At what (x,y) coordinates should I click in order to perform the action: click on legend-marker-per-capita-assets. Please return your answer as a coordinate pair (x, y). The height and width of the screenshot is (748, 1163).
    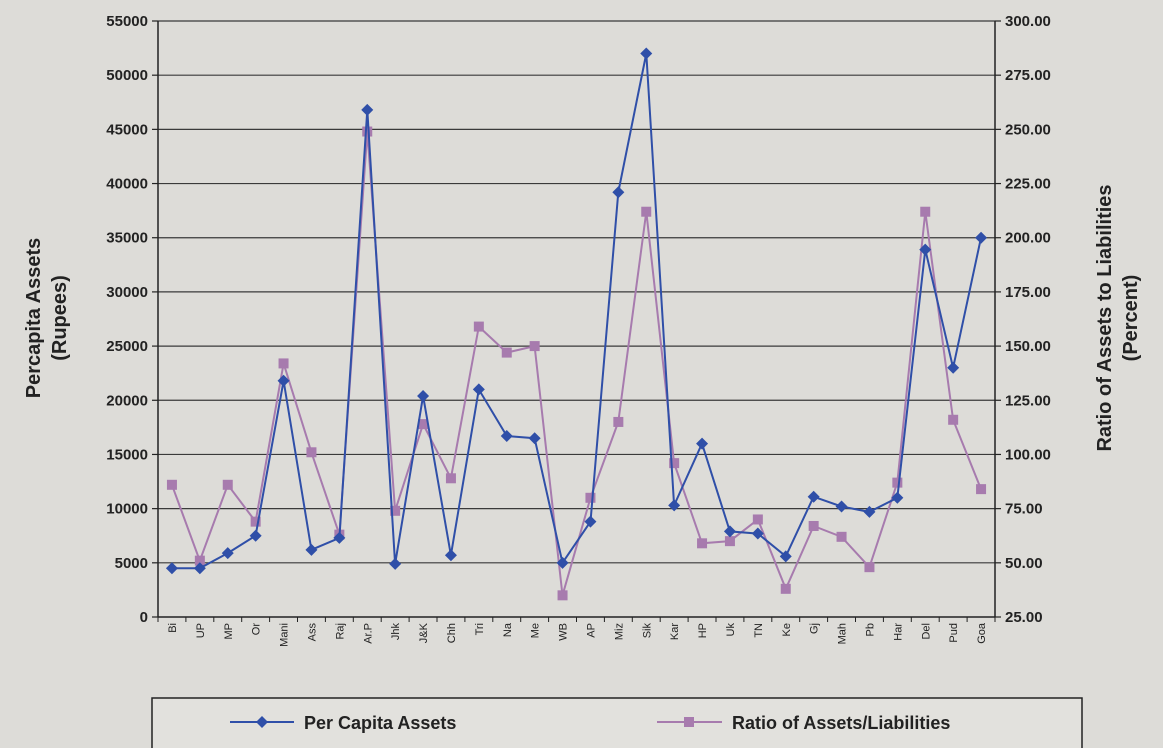
    Looking at the image, I should click on (262, 722).